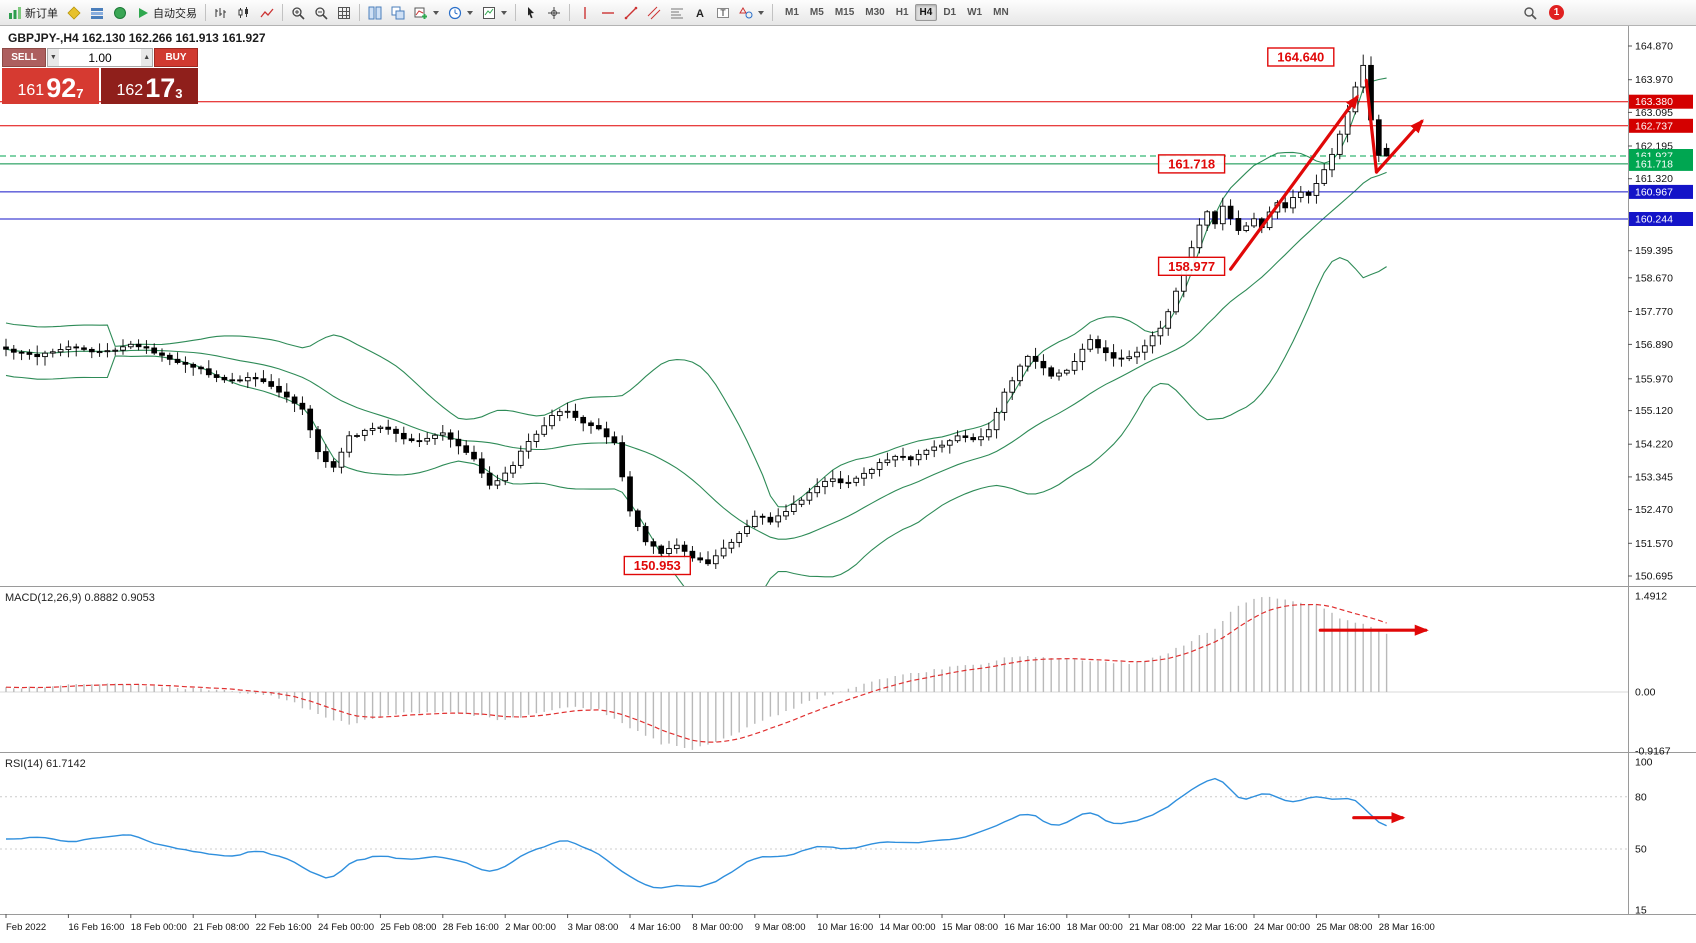  I want to click on timeframe-mn-button: MN, so click(1001, 12).